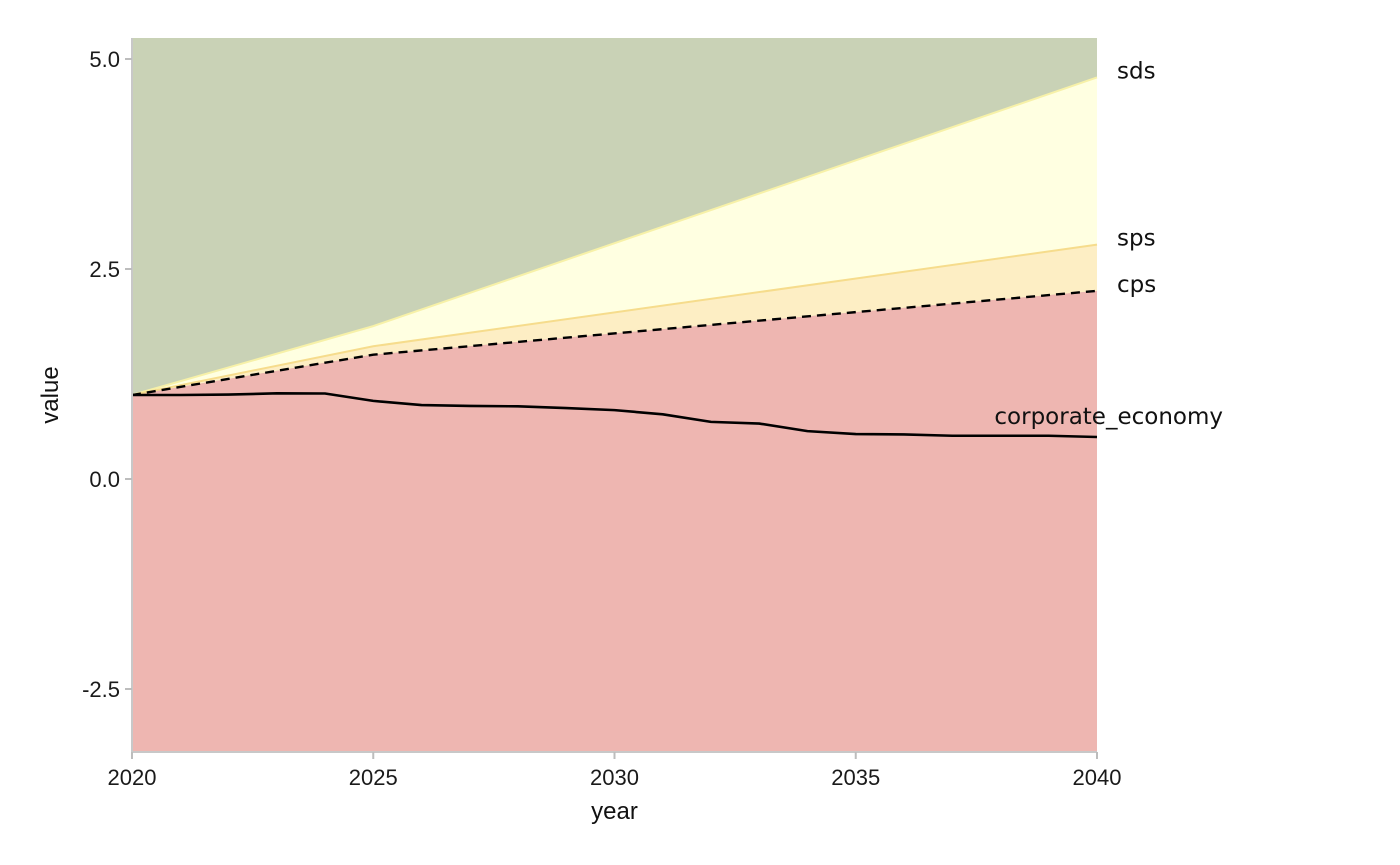 Image resolution: width=1400 pixels, height=865 pixels. Describe the element at coordinates (50, 394) in the screenshot. I see `y-axis-title: value` at that location.